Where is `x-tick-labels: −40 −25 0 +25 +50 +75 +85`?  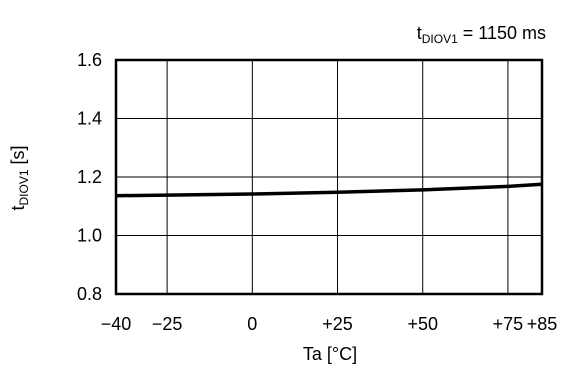 x-tick-labels: −40 −25 0 +25 +50 +75 +85 is located at coordinates (329, 324).